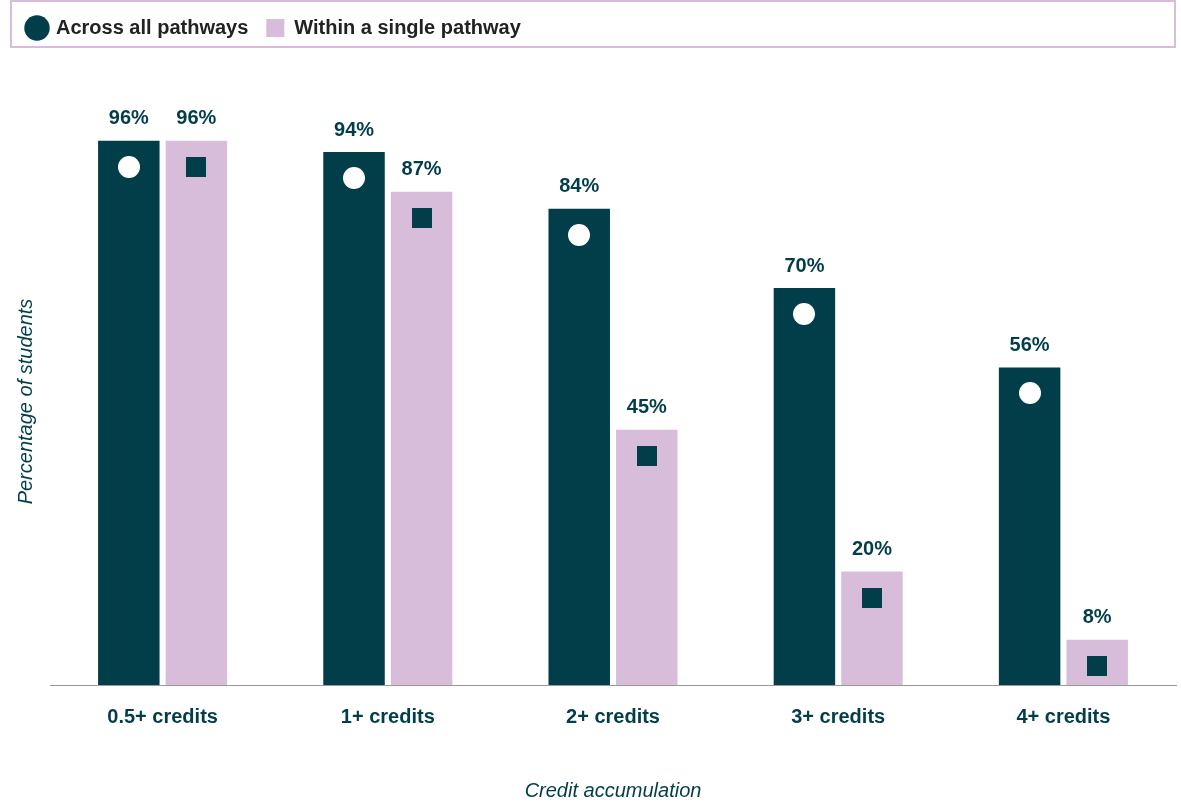 This screenshot has width=1181, height=812. Describe the element at coordinates (162, 715) in the screenshot. I see `x-tick-label: 0.5+ credits` at that location.